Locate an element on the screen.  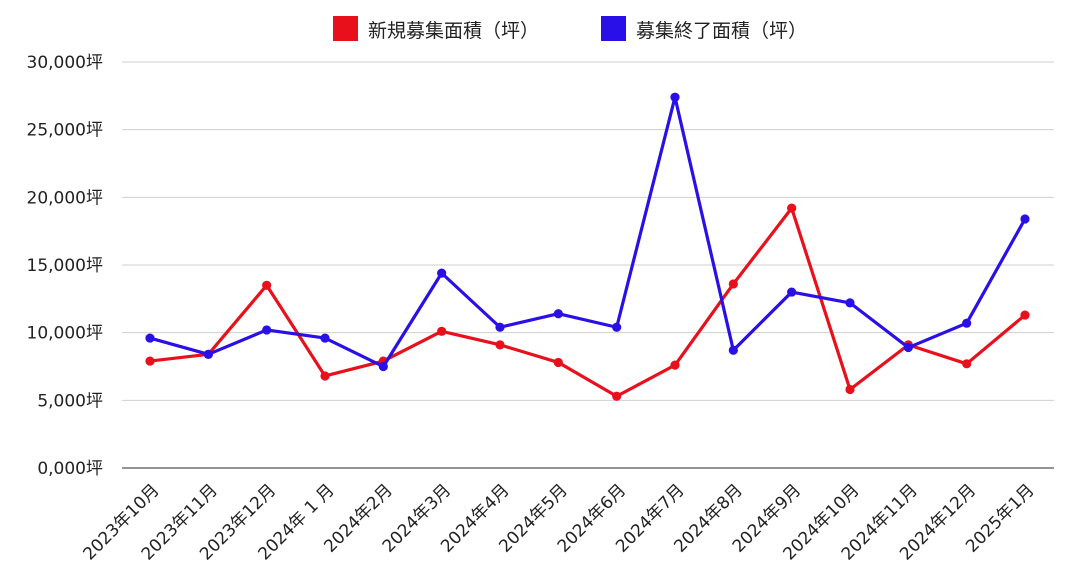
y-tick-label: 25,000坪 is located at coordinates (65, 131).